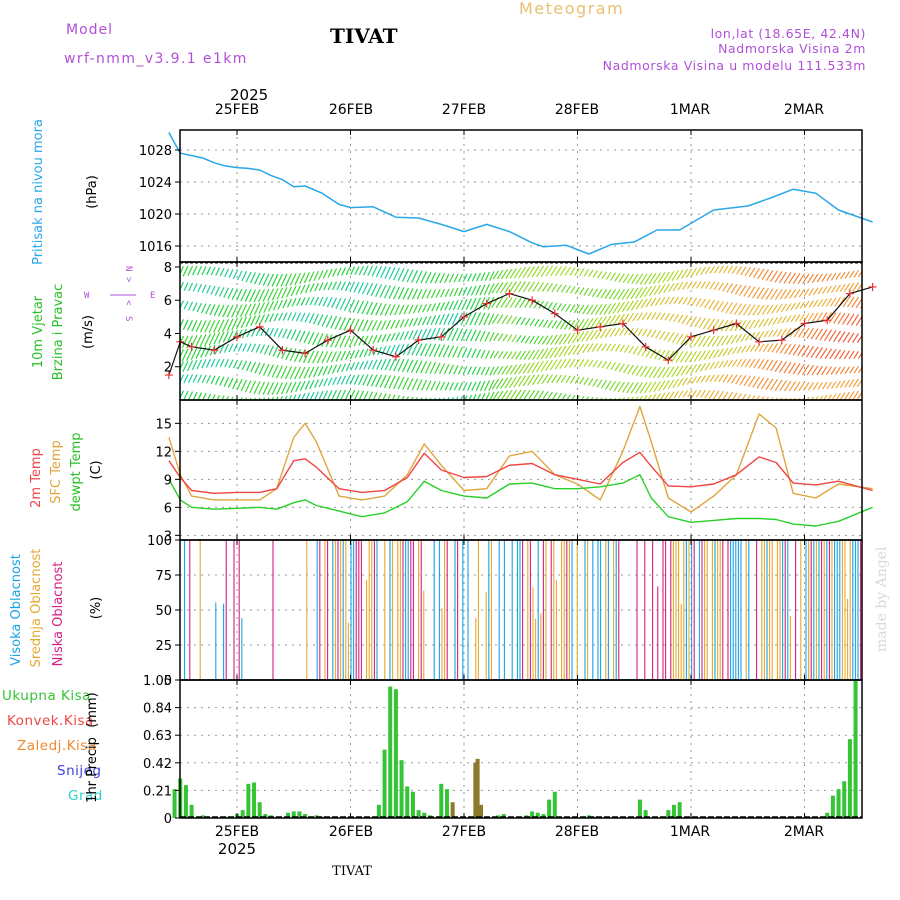 The height and width of the screenshot is (900, 900). What do you see at coordinates (157, 764) in the screenshot?
I see `ytick-label: 0.42` at bounding box center [157, 764].